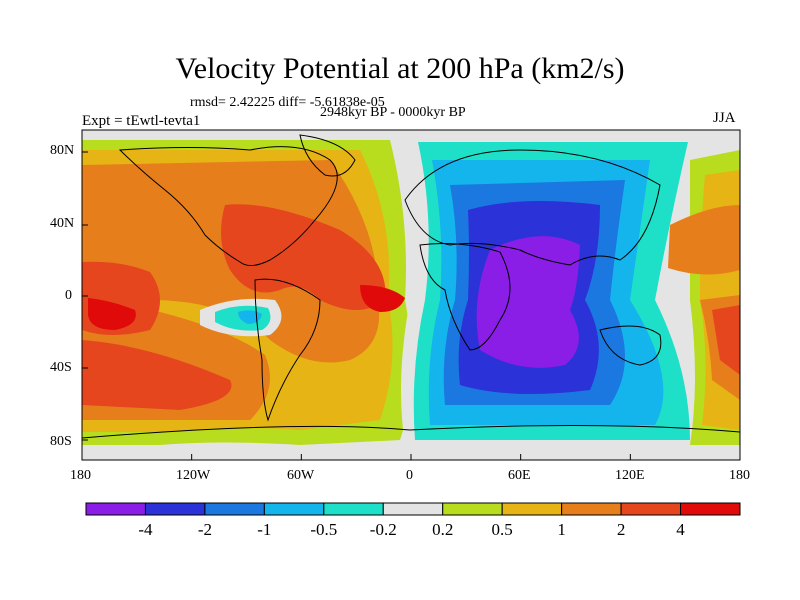 The width and height of the screenshot is (800, 600). Describe the element at coordinates (204, 529) in the screenshot. I see `colorbar-label: -2` at that location.